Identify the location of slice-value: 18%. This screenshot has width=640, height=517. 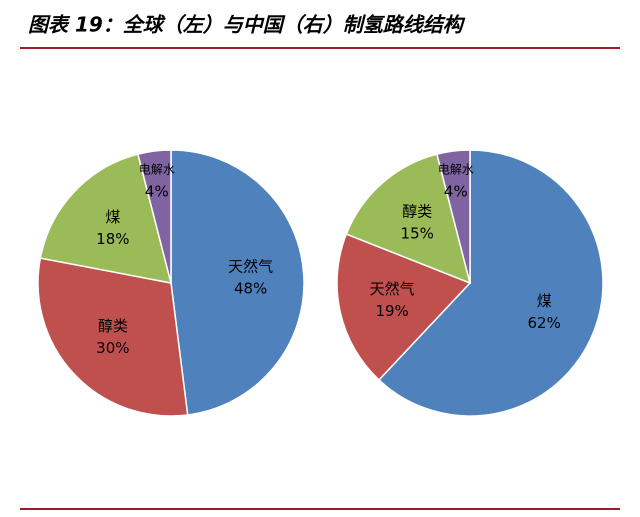
(112, 239).